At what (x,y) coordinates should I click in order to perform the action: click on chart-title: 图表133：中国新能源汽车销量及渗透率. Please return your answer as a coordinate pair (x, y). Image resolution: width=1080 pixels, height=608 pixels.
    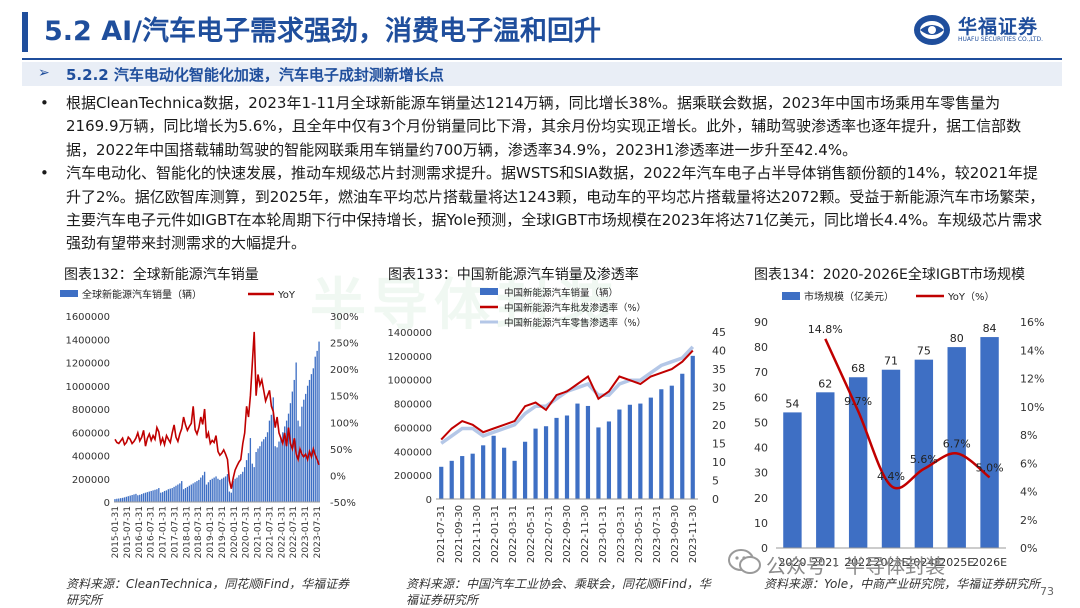
    Looking at the image, I should click on (513, 275).